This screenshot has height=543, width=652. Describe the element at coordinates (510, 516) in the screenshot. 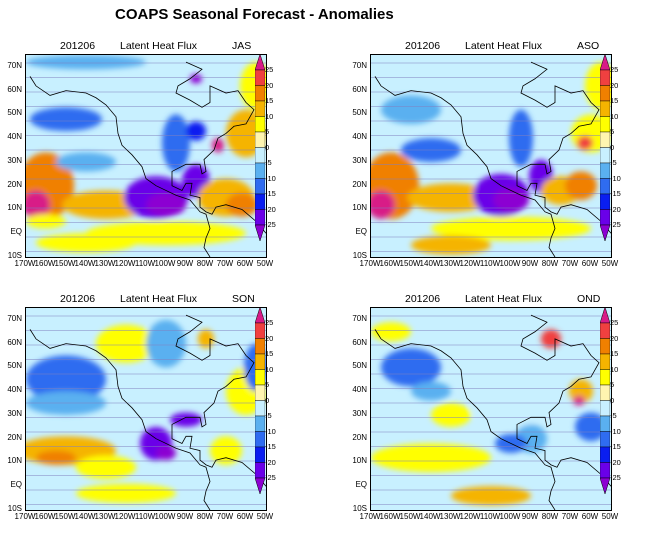

I see `lon-label: 100W` at that location.